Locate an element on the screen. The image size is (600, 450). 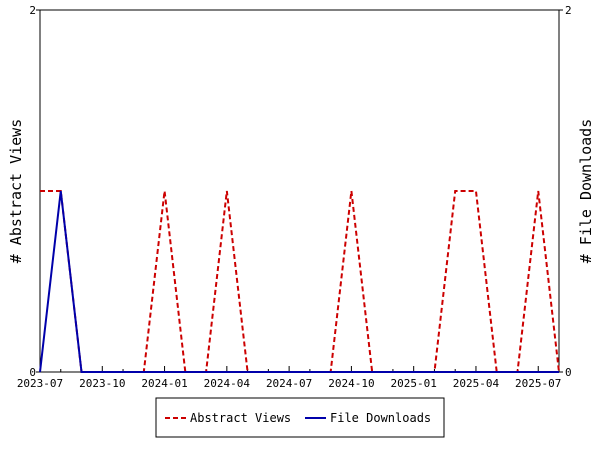
x-tick-label: 2024-04 is located at coordinates (227, 383).